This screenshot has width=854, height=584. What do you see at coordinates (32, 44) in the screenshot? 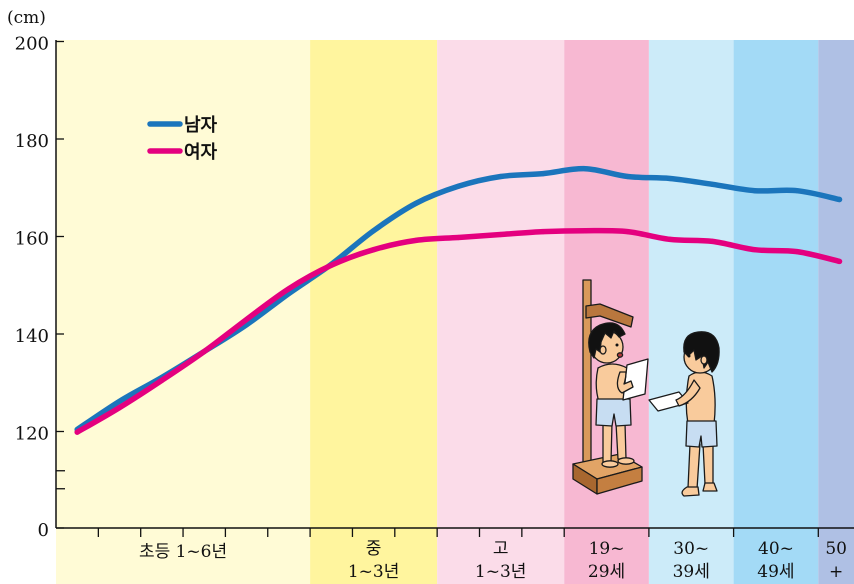
I see `y-tick-label: 200` at bounding box center [32, 44].